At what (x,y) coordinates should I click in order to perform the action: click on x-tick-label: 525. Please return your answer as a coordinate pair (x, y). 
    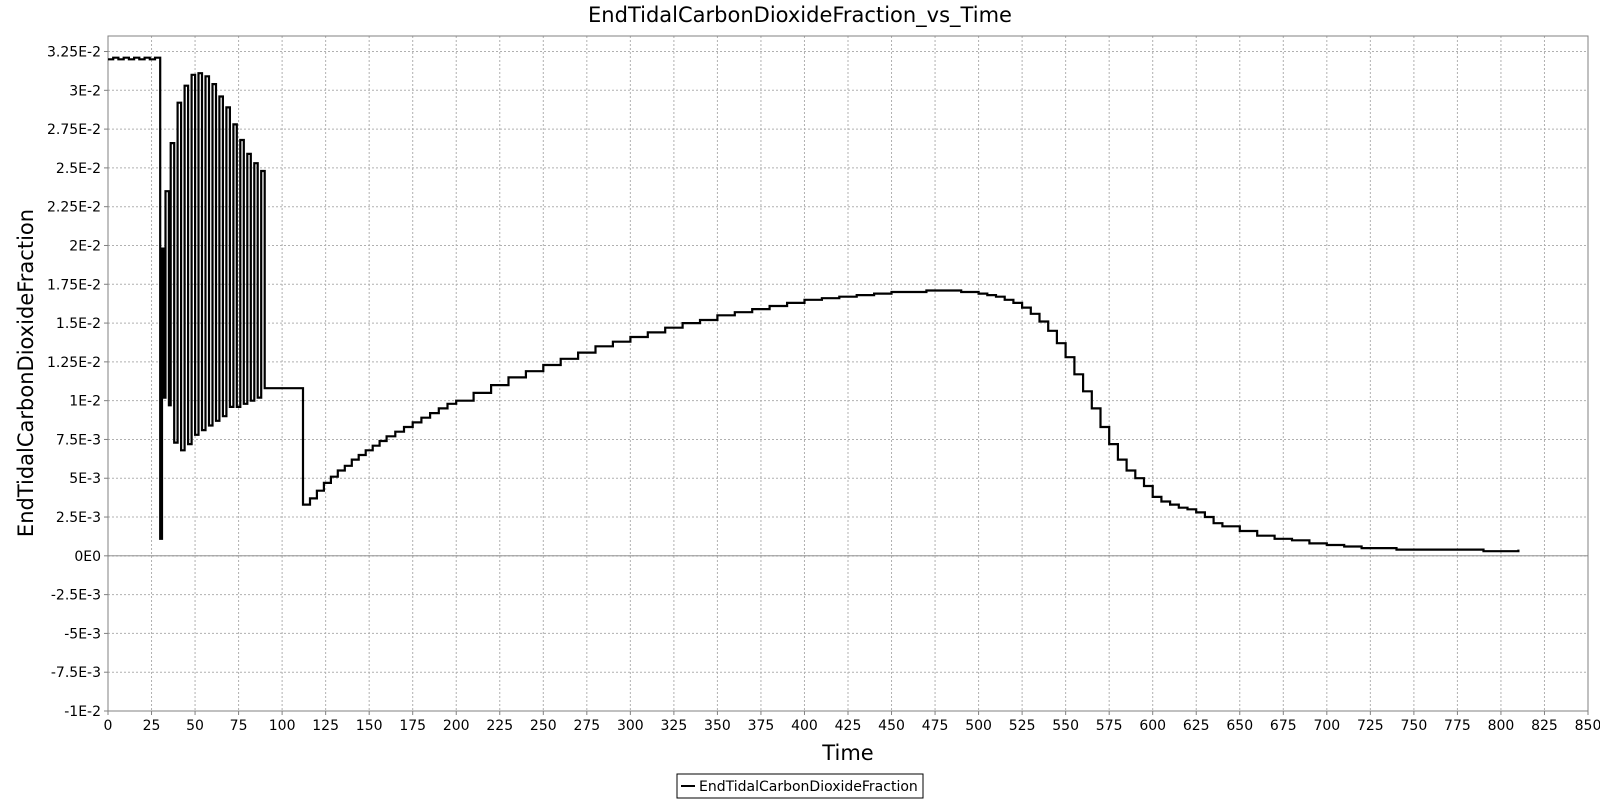
    Looking at the image, I should click on (1022, 726).